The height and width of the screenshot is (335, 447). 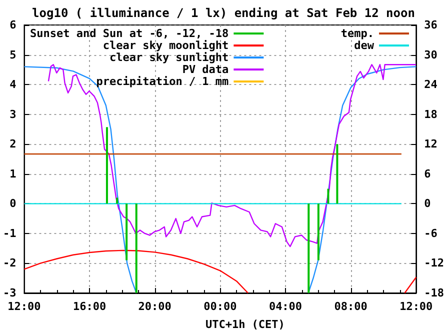 I want to click on legend-label: temp., so click(x=357, y=33).